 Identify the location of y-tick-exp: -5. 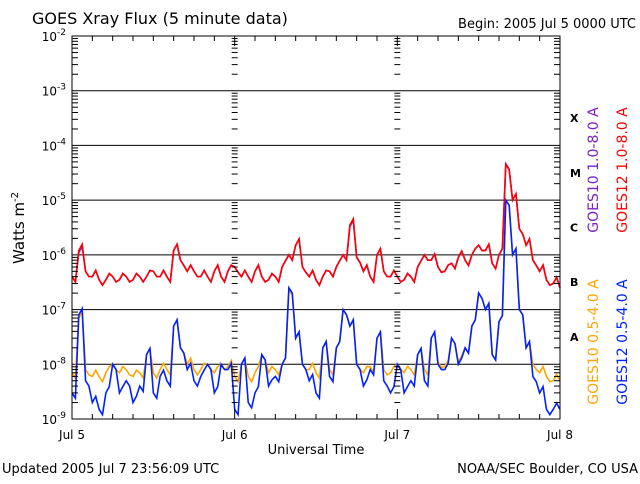
(61, 197).